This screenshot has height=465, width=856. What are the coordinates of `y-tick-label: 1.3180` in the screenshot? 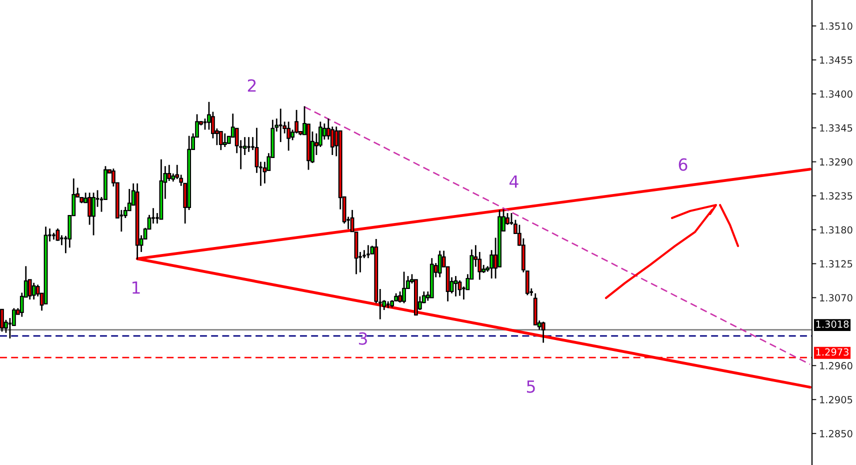 It's located at (836, 230).